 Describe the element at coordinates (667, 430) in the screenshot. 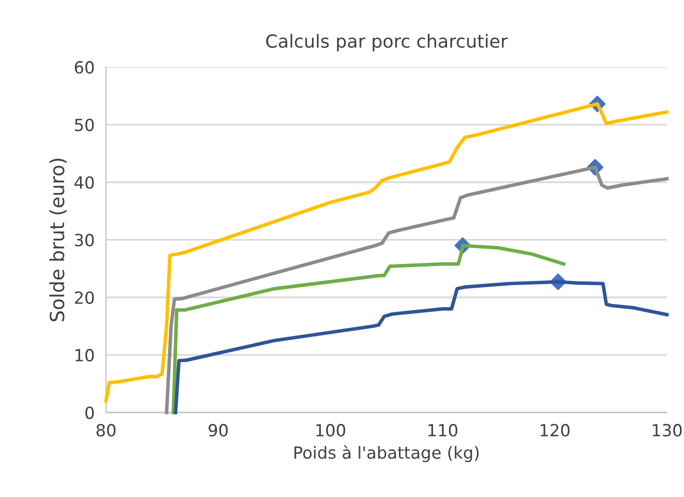

I see `x-tick-label: 130` at that location.